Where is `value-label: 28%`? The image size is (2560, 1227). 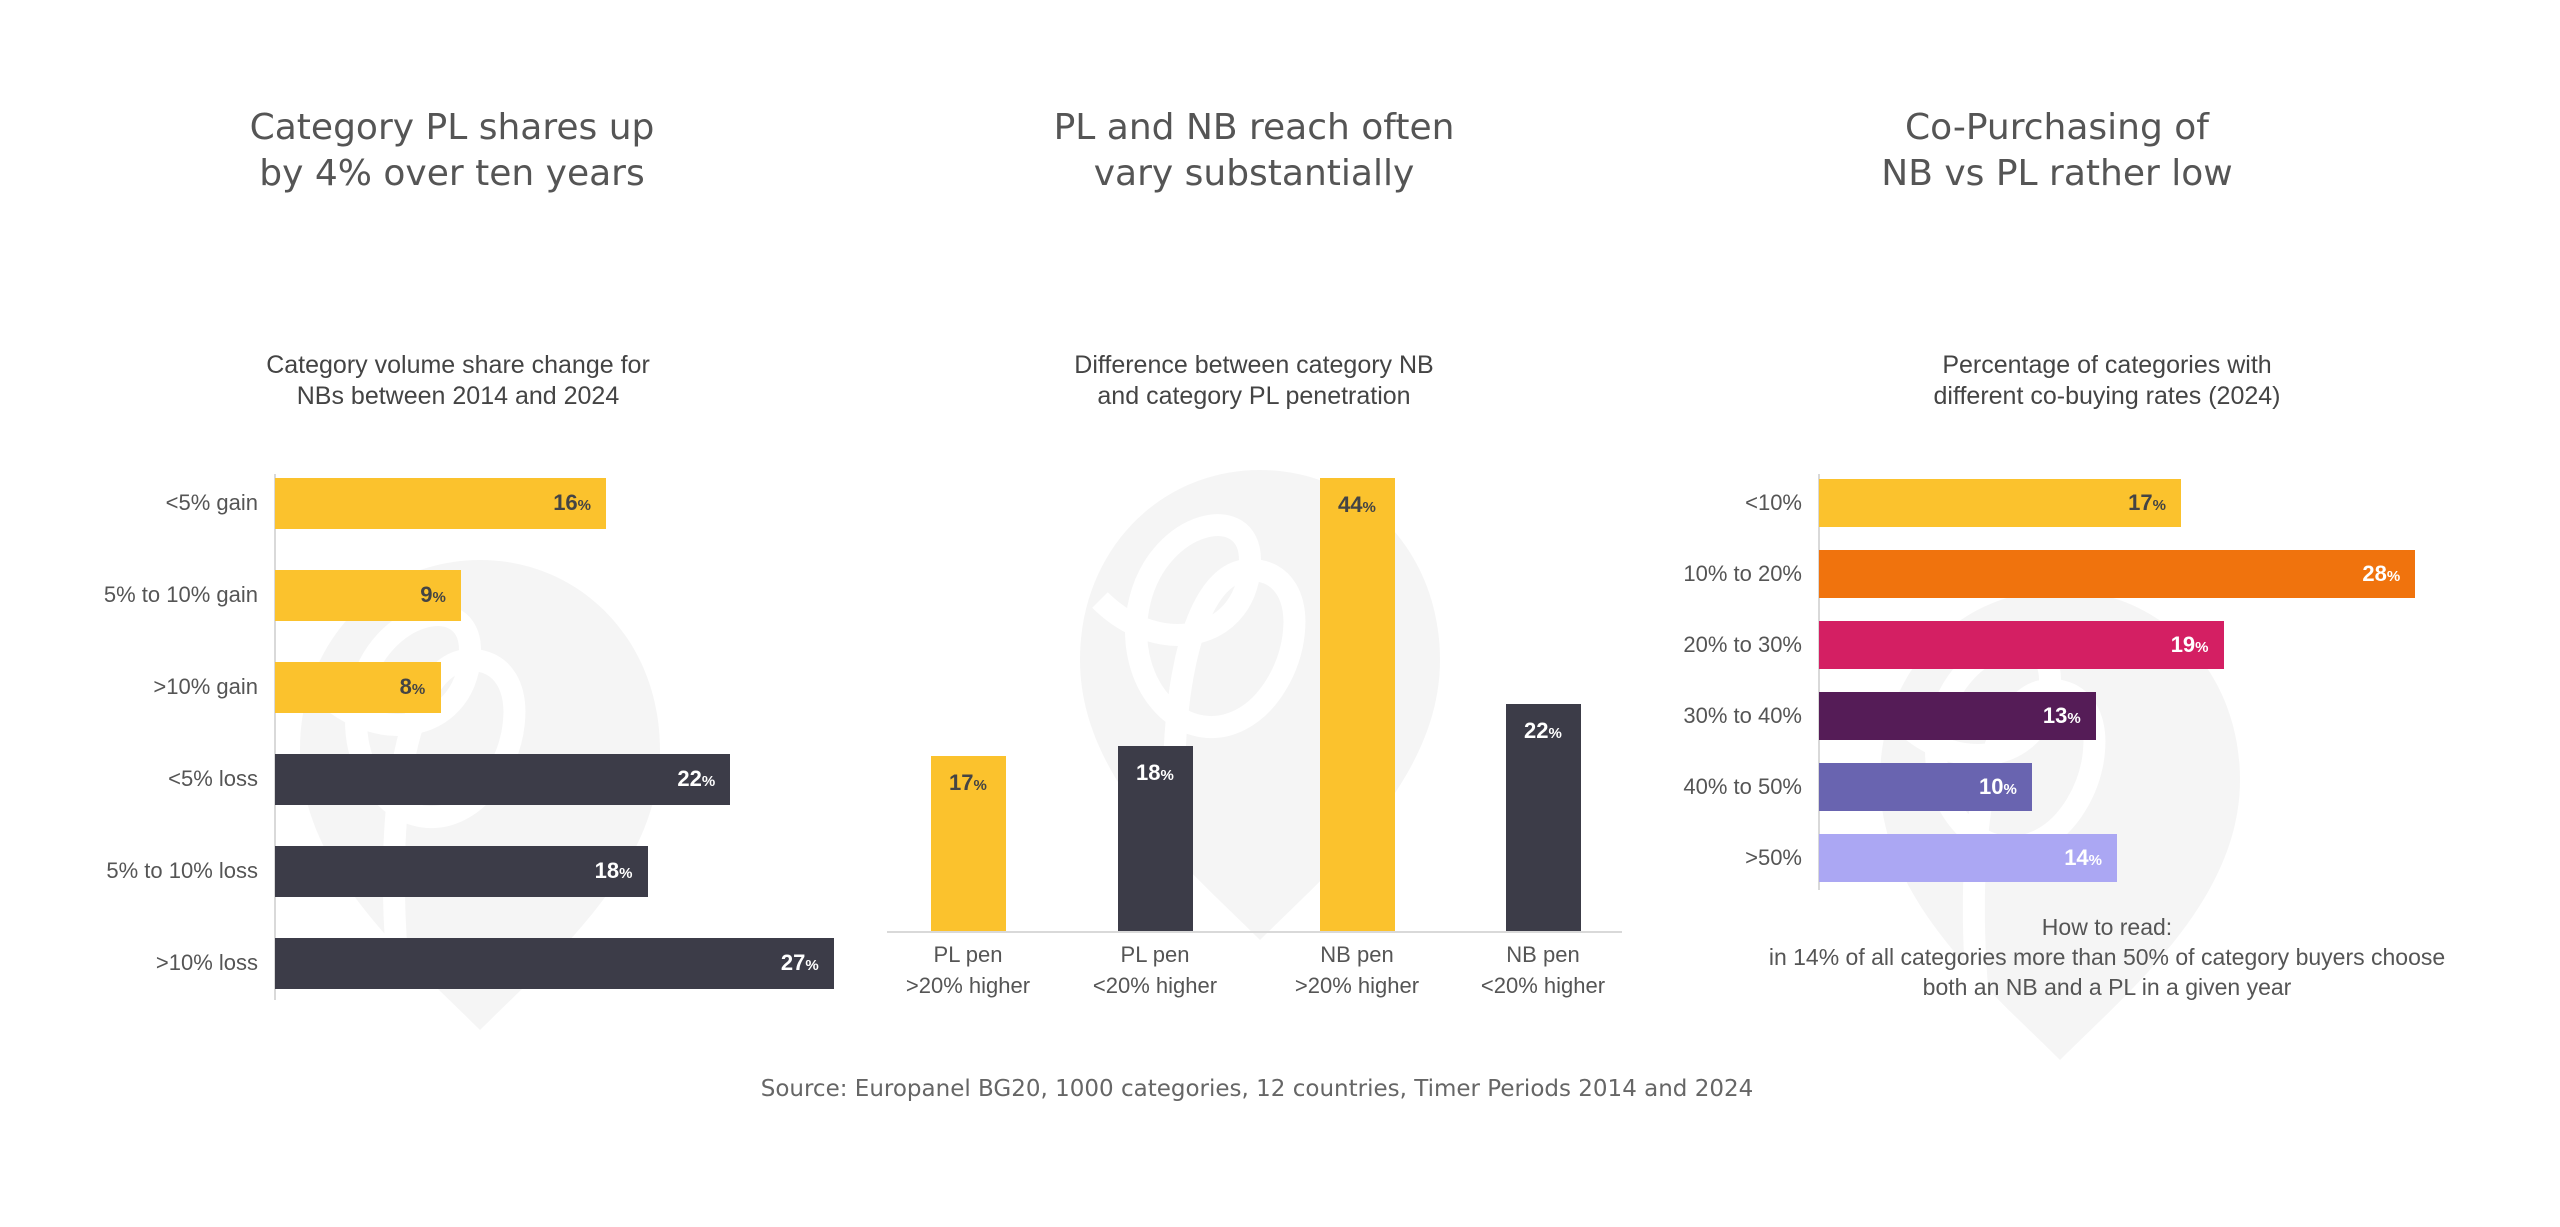
value-label: 28% is located at coordinates (2381, 573).